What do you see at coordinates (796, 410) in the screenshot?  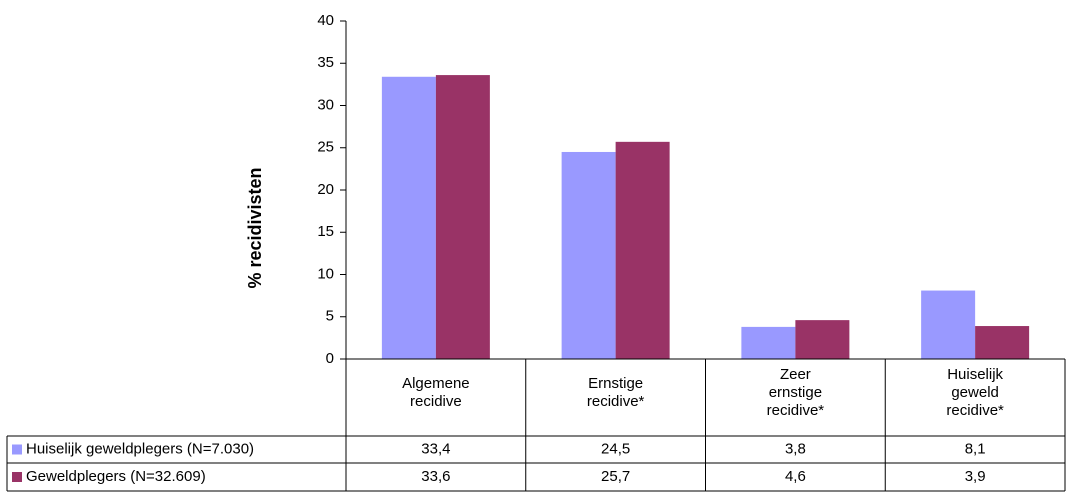 I see `category-label-3-line-3: recidive*` at bounding box center [796, 410].